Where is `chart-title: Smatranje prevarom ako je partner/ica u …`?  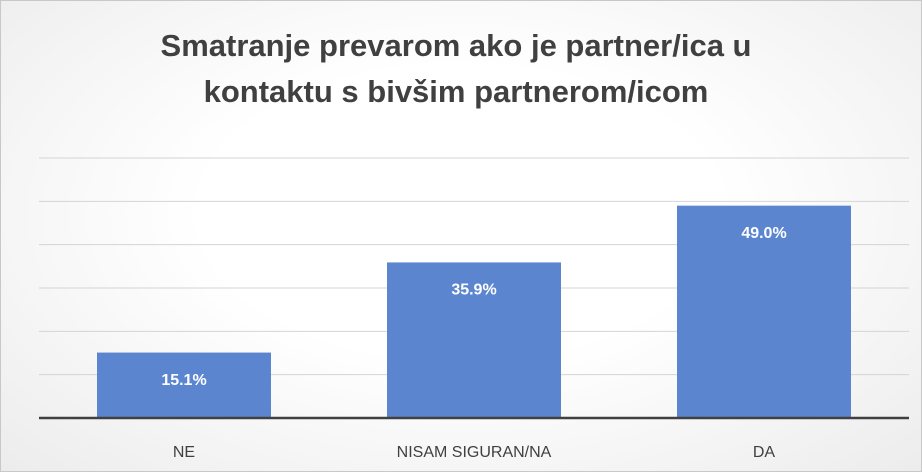
chart-title: Smatranje prevarom ako je partner/ica u … is located at coordinates (456, 68).